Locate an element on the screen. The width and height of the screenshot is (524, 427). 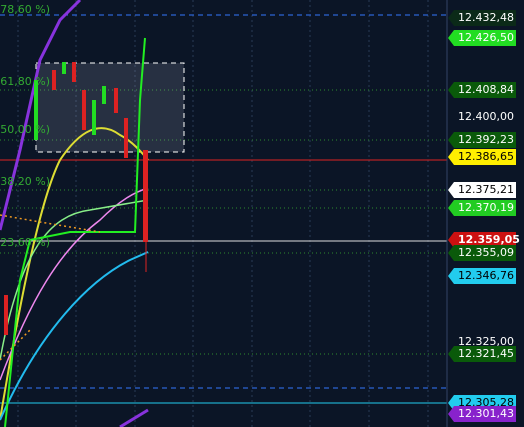
price-label: 12.321,45 is located at coordinates (486, 353).